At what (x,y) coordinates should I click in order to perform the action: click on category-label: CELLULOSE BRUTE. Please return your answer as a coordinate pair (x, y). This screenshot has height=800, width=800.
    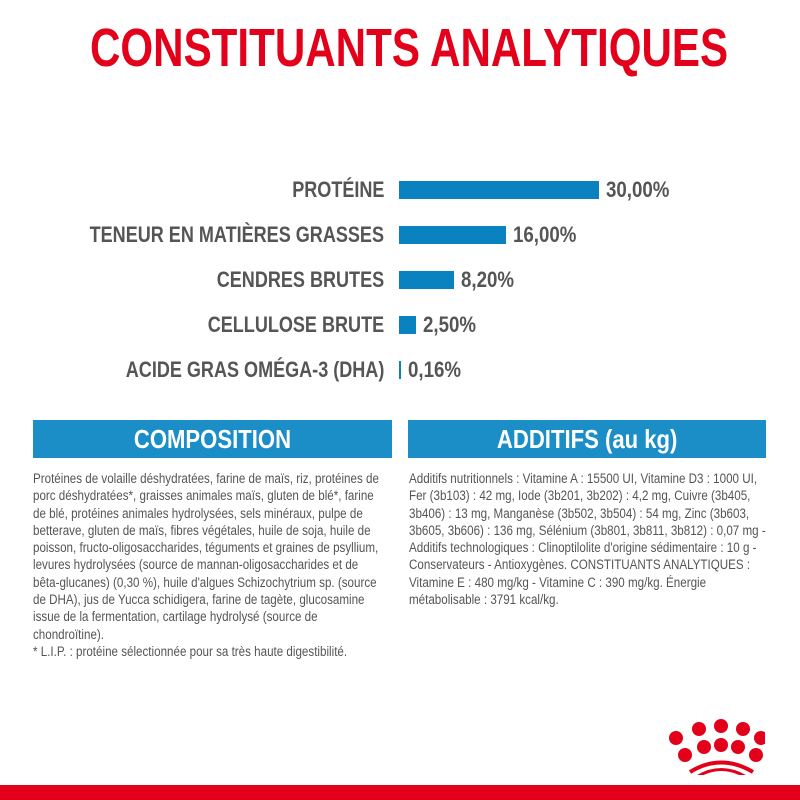
    Looking at the image, I should click on (295, 324).